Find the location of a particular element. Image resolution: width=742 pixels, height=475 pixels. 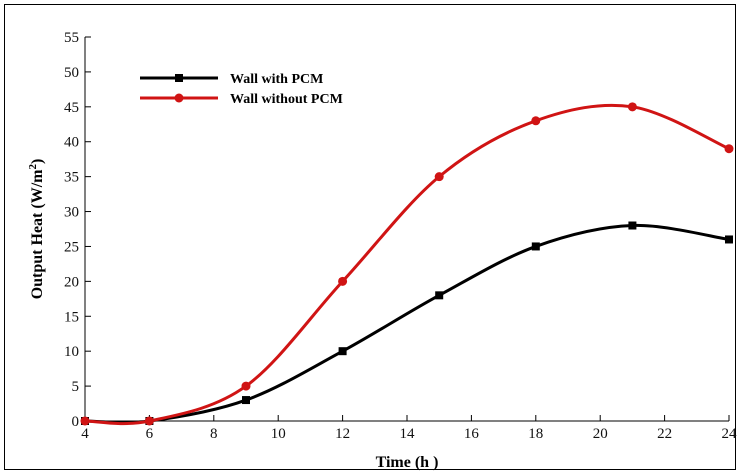

y-tick-label: 5 is located at coordinates (76, 387).